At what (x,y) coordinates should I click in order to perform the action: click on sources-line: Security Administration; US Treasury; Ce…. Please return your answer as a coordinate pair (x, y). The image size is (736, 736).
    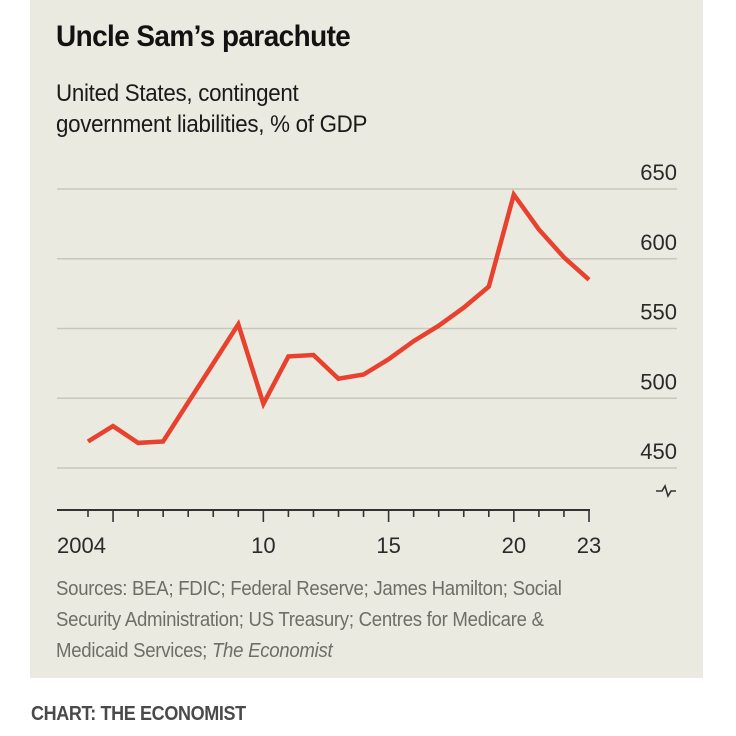
    Looking at the image, I should click on (300, 620).